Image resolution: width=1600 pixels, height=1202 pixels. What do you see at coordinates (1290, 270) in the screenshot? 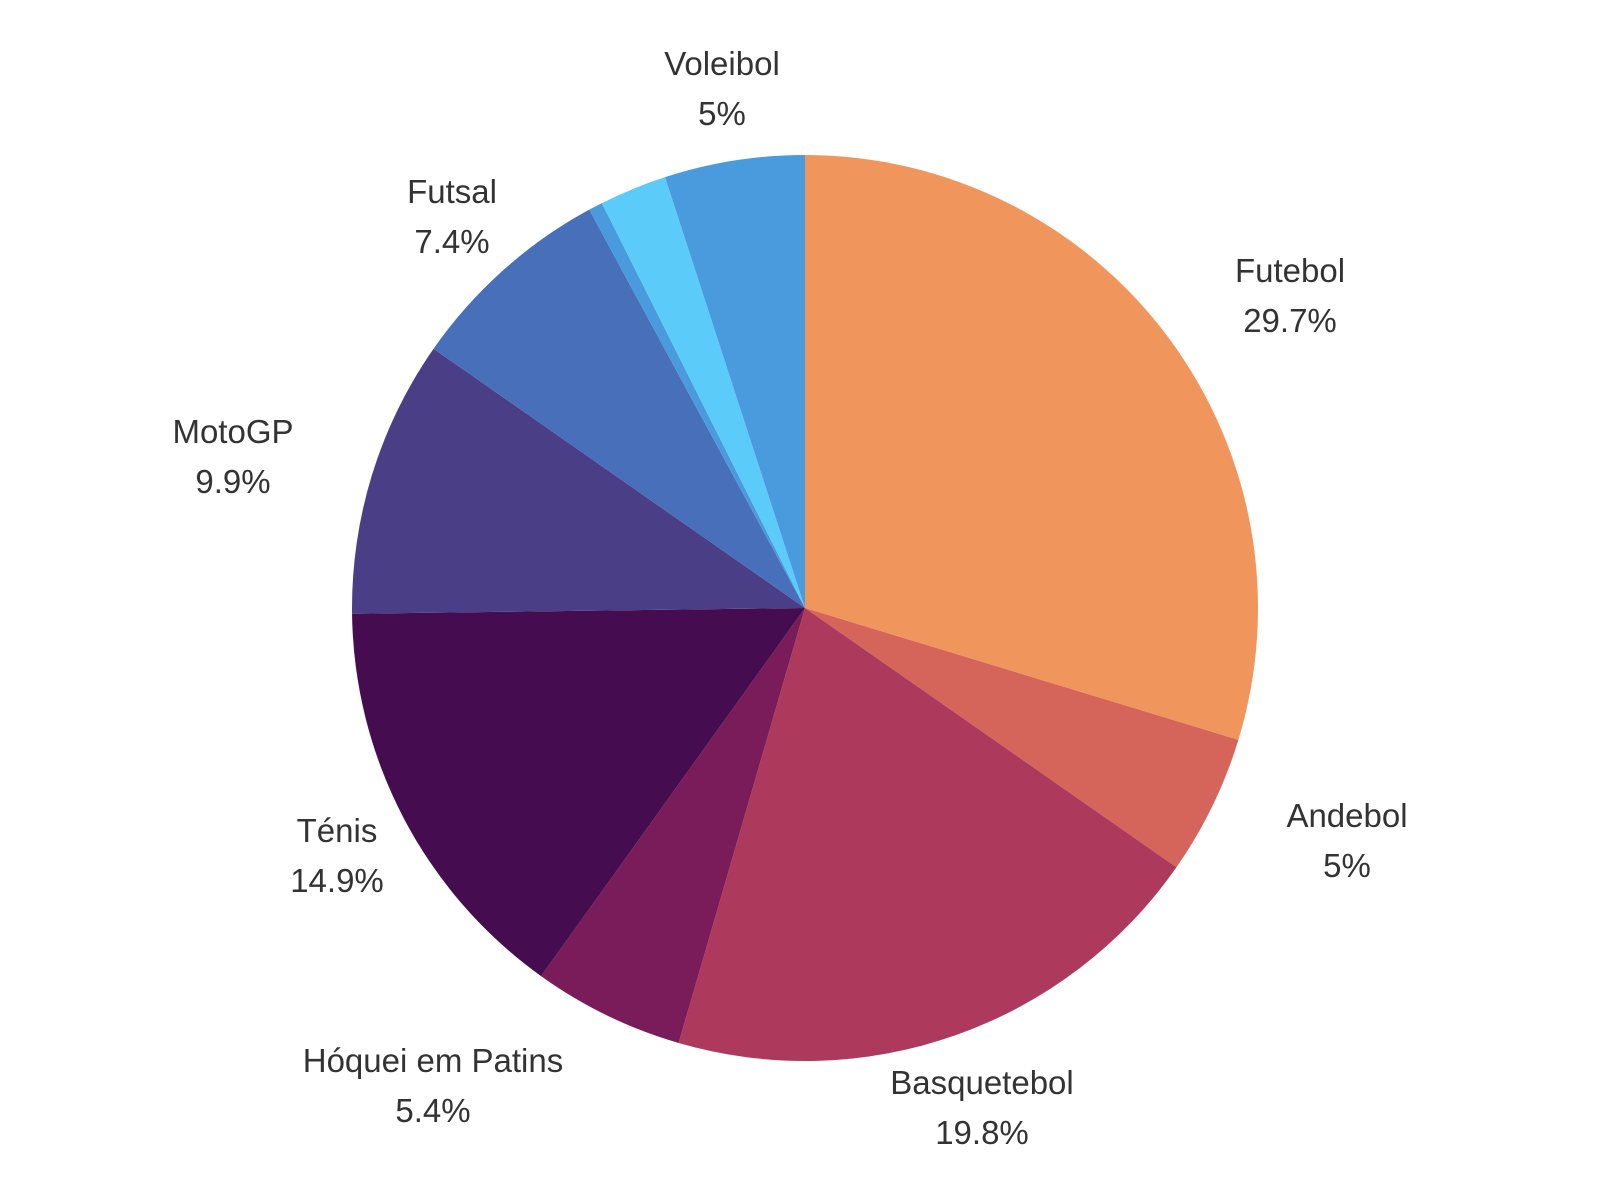
I see `slice-label: Futebol` at bounding box center [1290, 270].